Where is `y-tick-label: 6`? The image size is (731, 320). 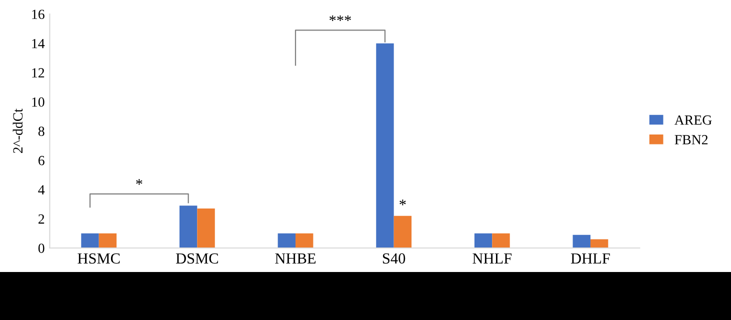
y-tick-label: 6 is located at coordinates (41, 161).